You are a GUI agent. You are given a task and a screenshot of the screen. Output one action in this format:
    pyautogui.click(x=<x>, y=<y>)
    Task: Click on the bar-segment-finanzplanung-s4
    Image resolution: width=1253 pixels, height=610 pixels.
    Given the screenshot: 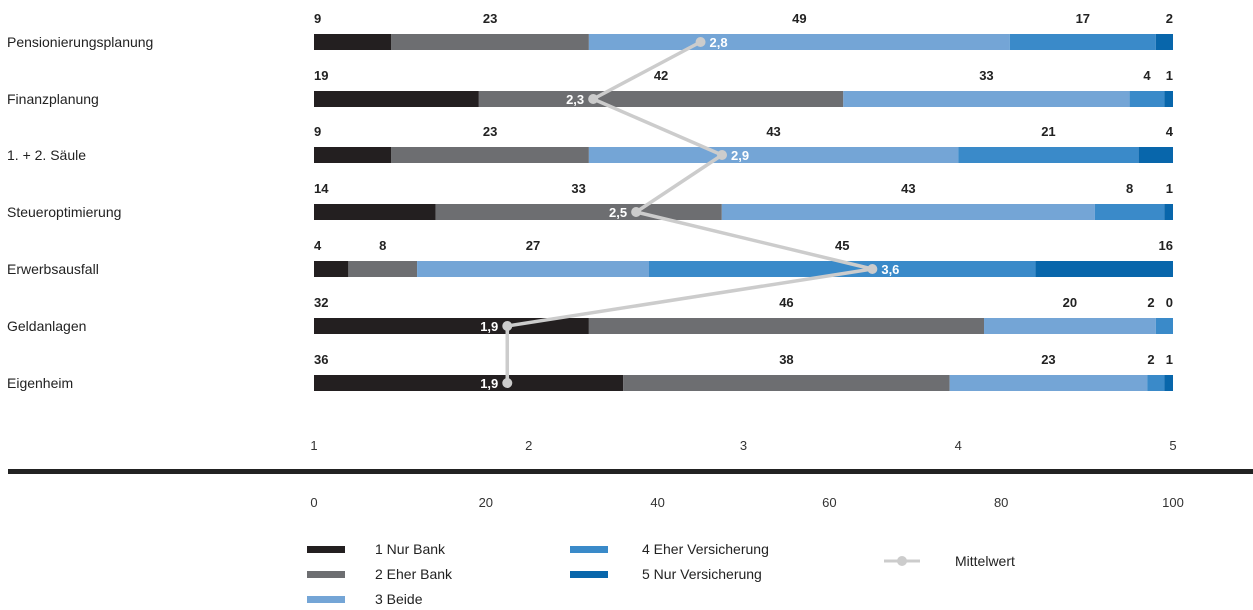 What is the action you would take?
    pyautogui.click(x=1147, y=99)
    